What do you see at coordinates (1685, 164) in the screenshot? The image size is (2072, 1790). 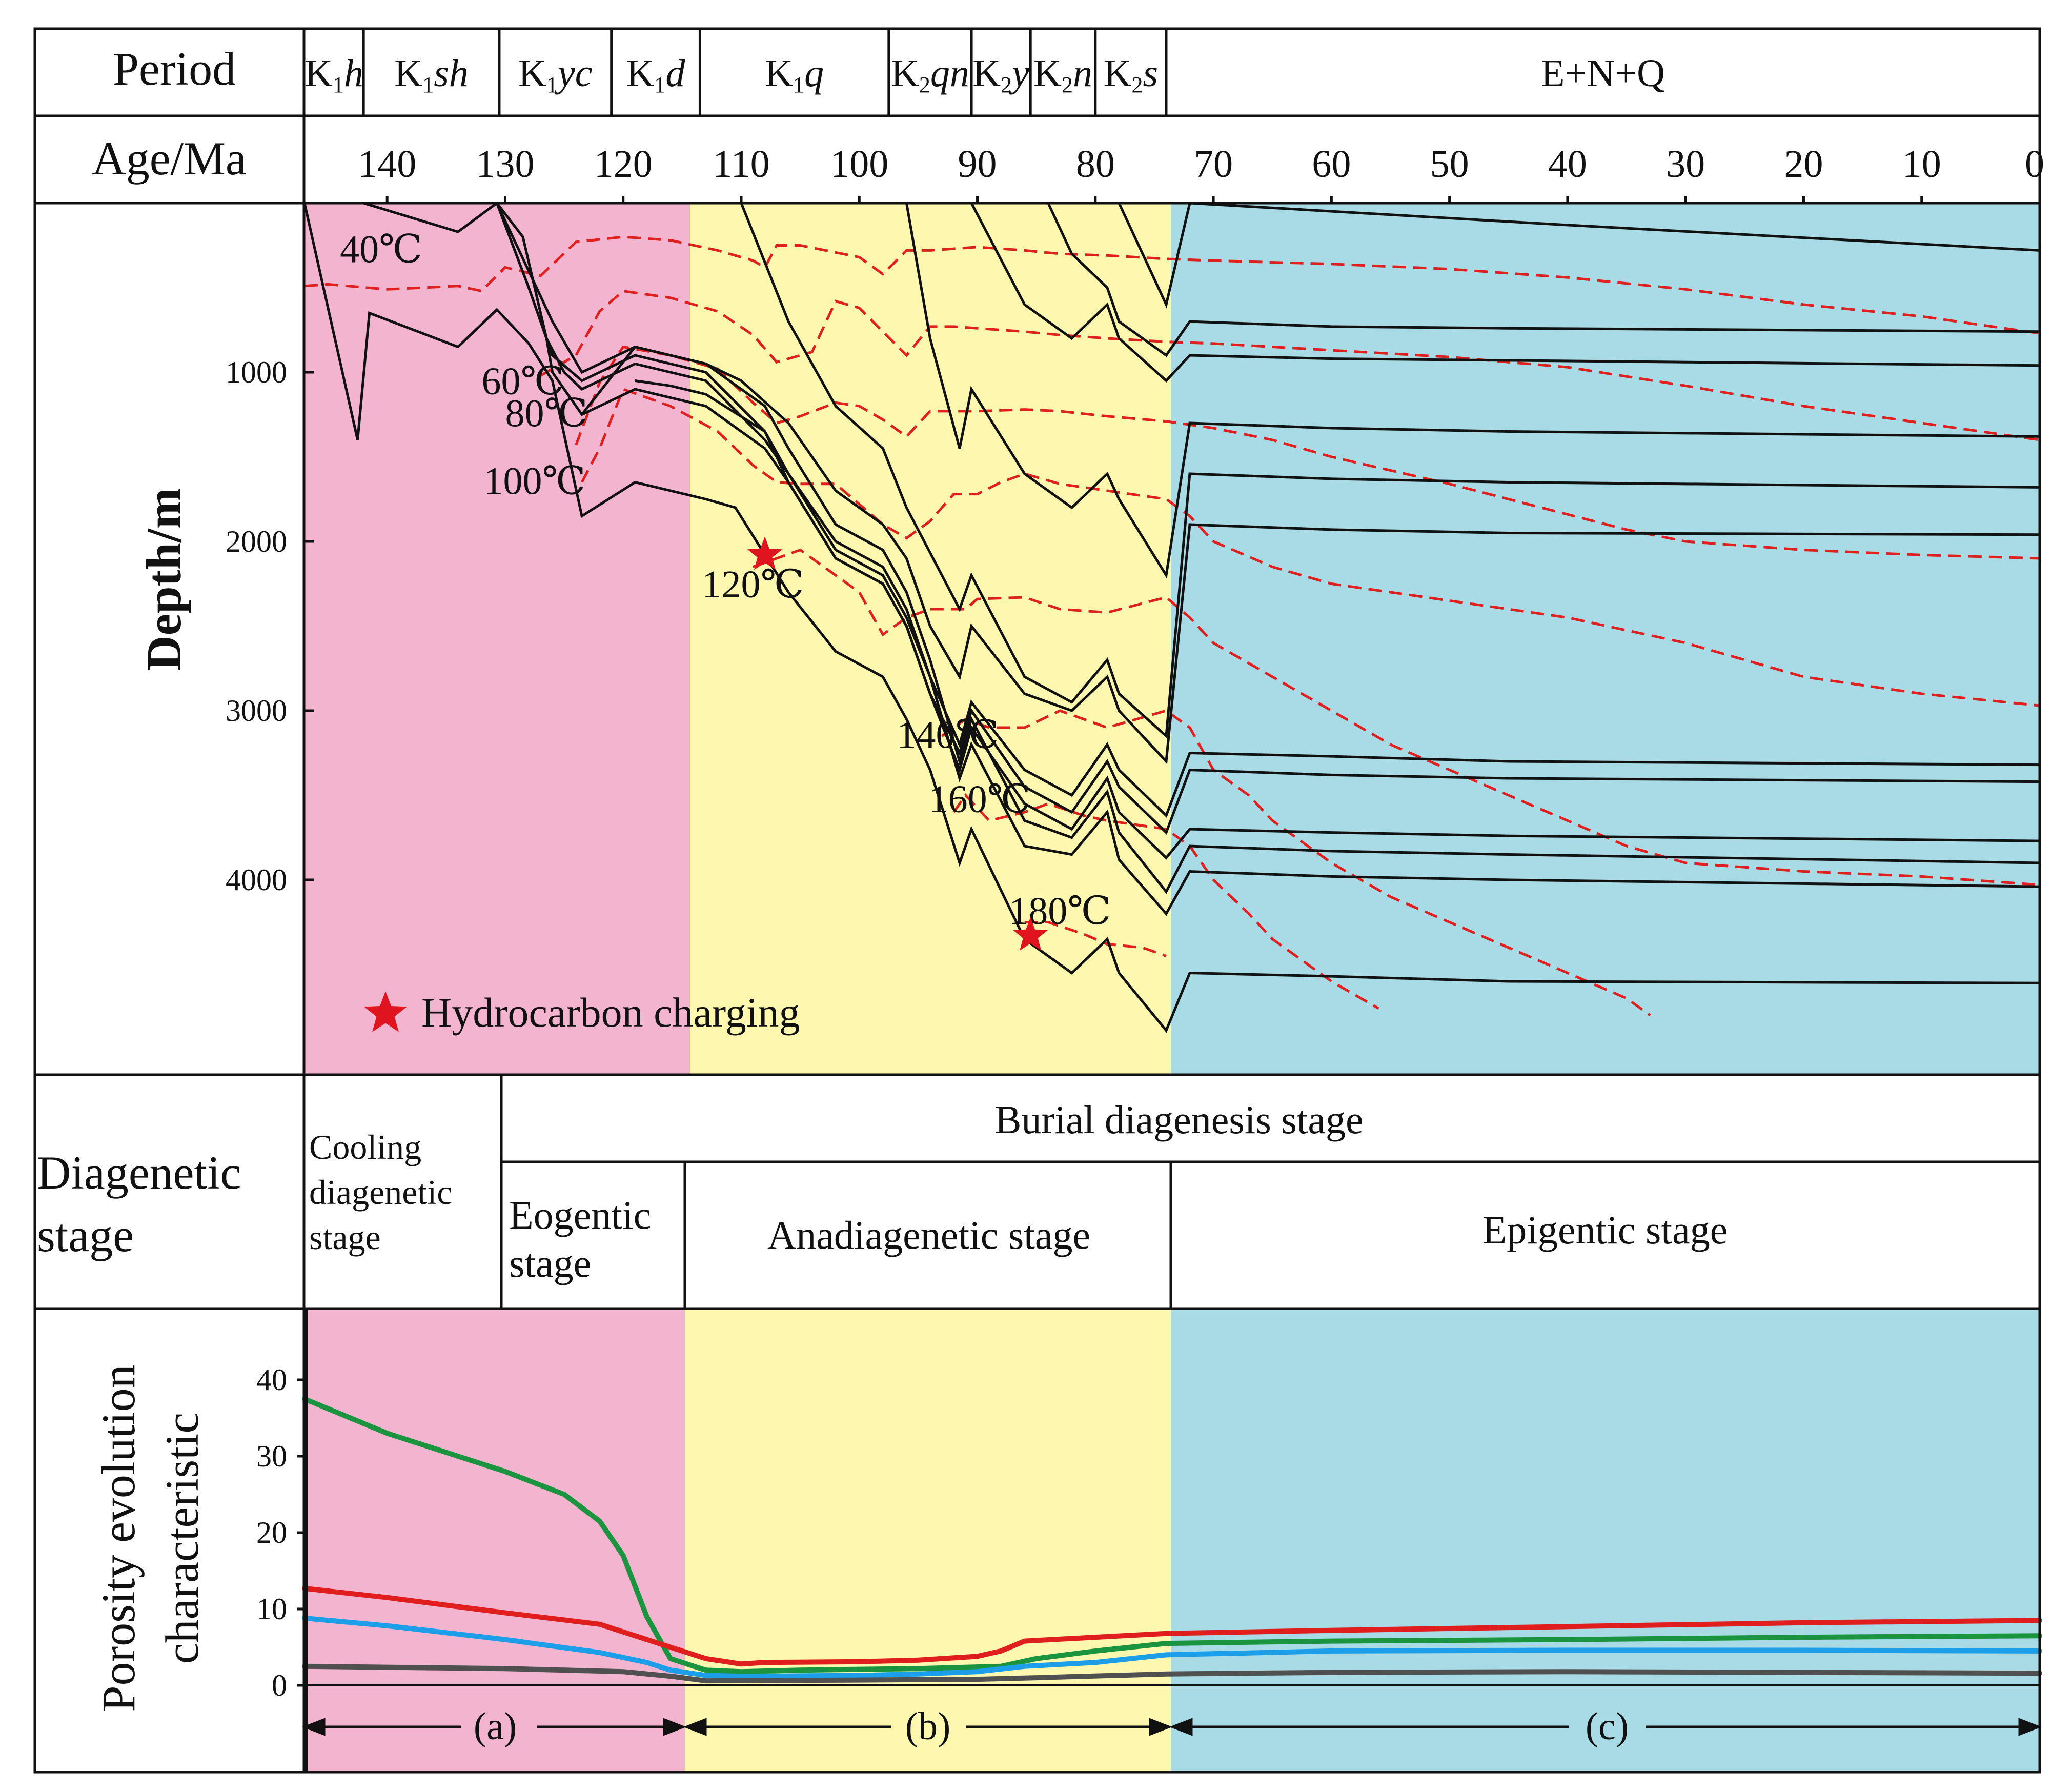 I see `age-tick-label-30: 30` at bounding box center [1685, 164].